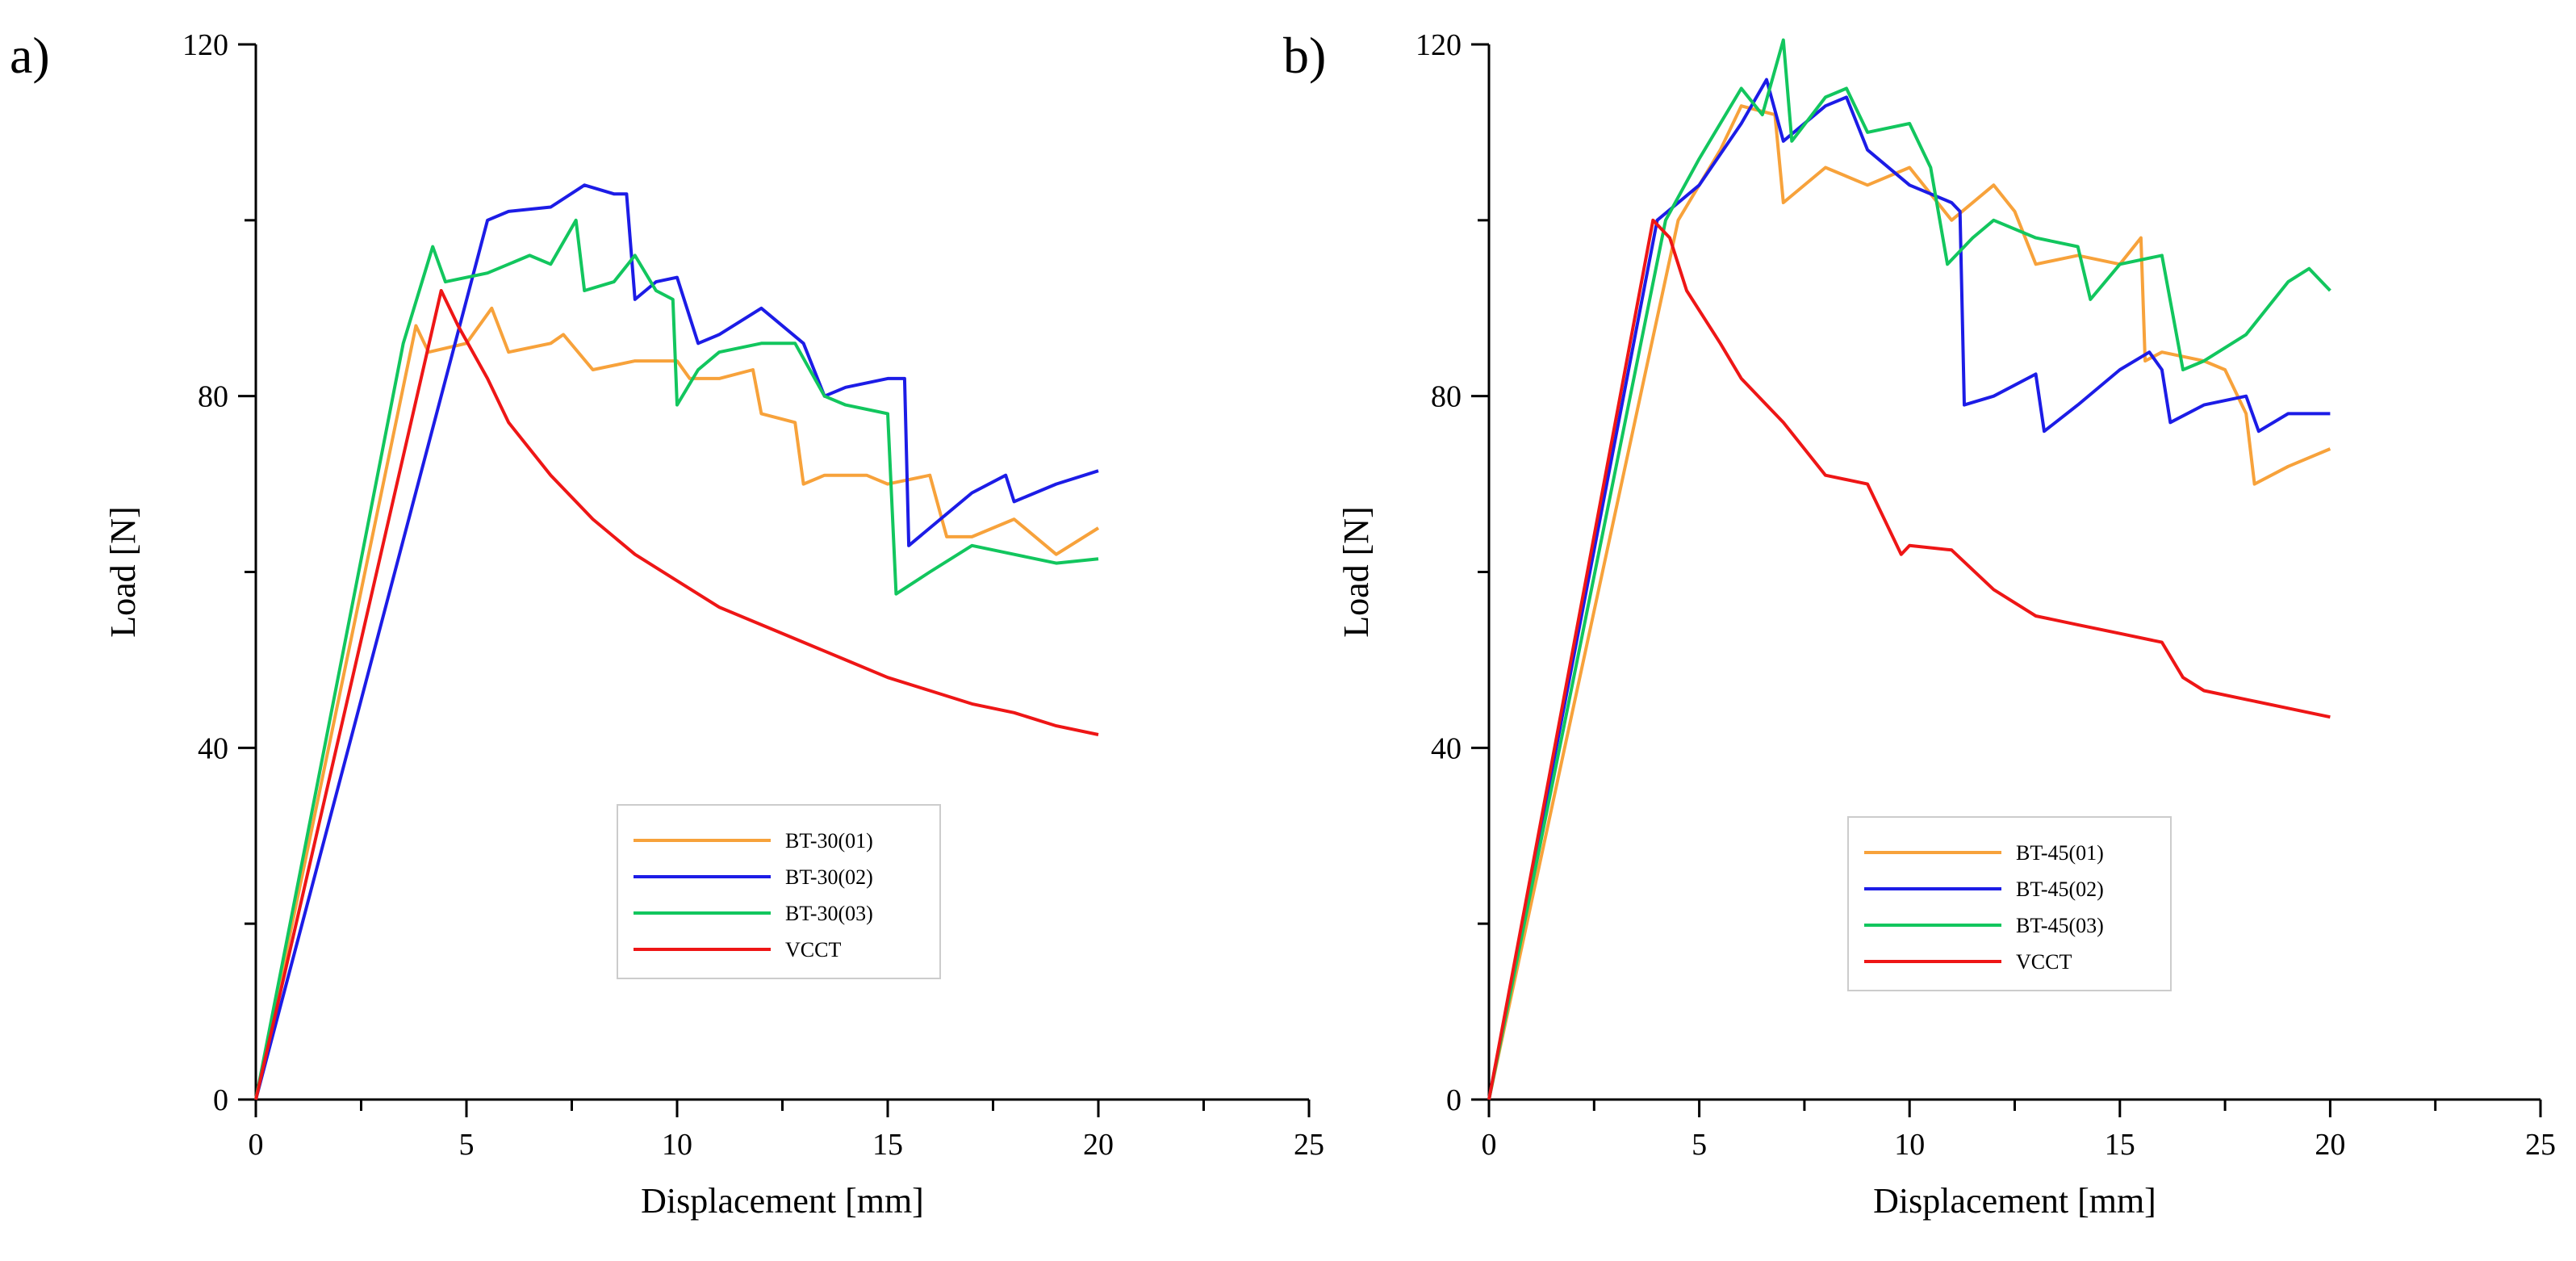  What do you see at coordinates (829, 913) in the screenshot?
I see `legend-entry-label: BT-30(03)` at bounding box center [829, 913].